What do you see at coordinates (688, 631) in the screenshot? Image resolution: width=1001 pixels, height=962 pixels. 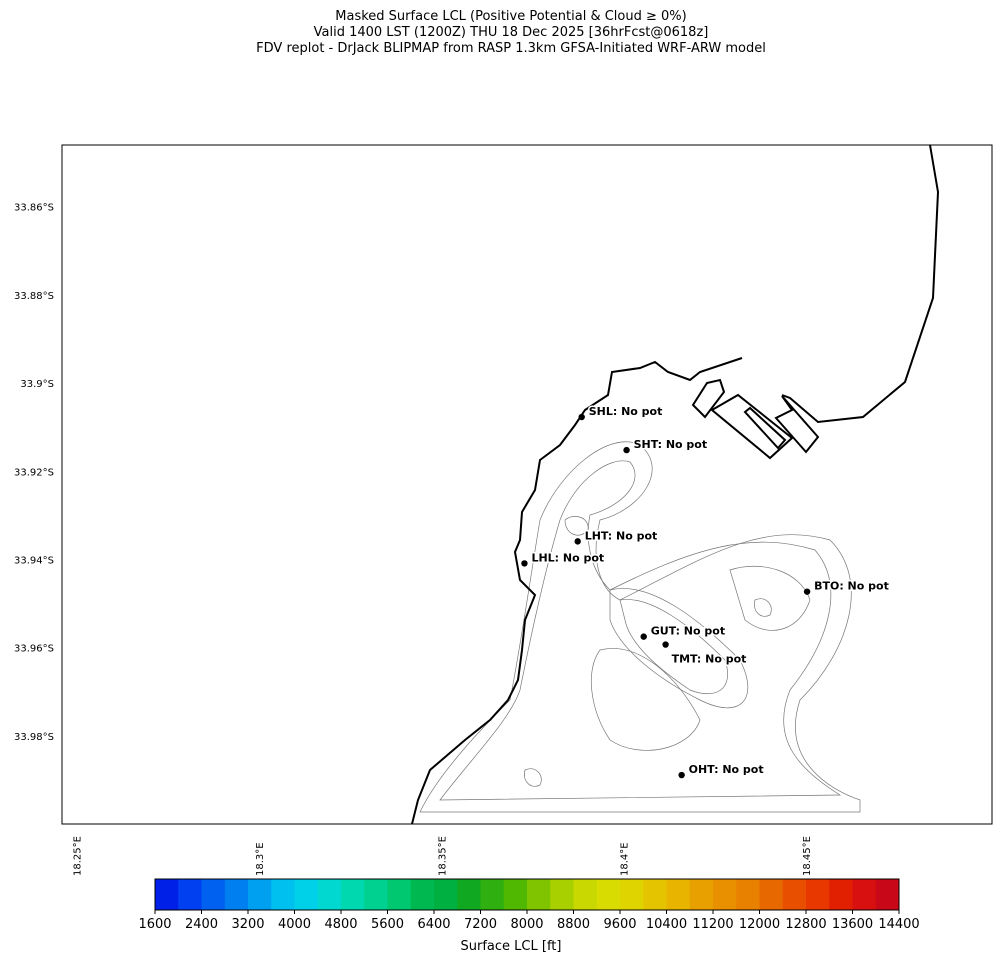 I see `station-label: GUT: No pot` at bounding box center [688, 631].